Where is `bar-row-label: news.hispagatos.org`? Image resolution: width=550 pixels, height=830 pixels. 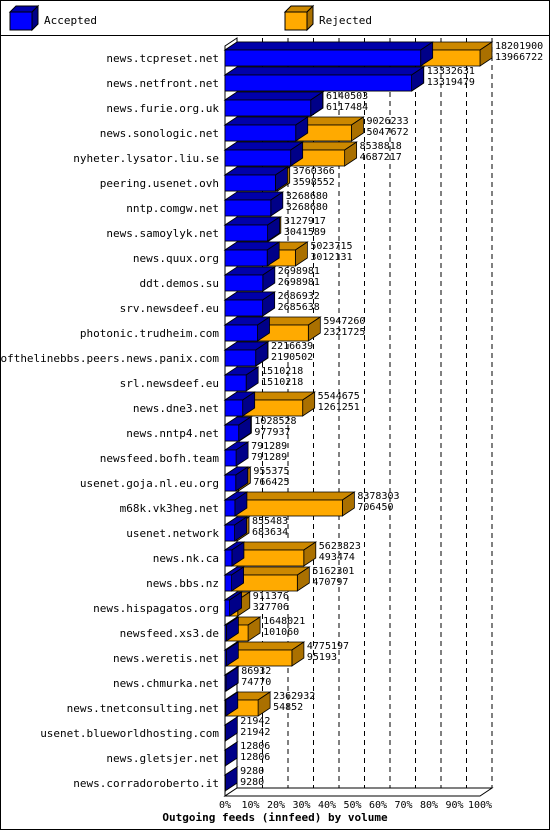
bar-row-label: news.hispagatos.org is located at coordinates (156, 608).